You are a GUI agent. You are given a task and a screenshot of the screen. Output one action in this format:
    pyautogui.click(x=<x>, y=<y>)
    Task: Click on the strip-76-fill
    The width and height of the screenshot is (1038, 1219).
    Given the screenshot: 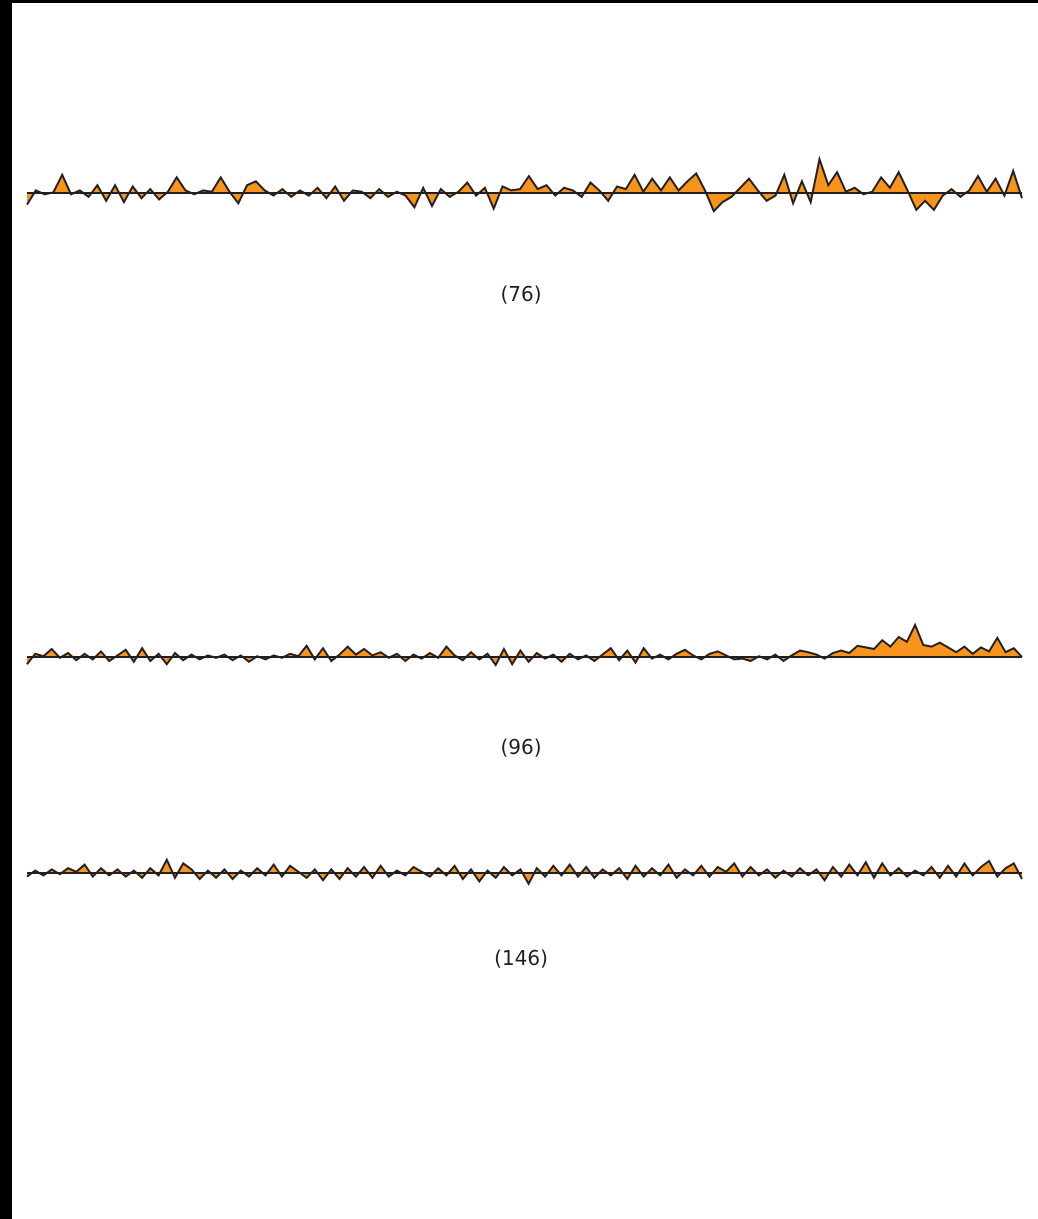 What is the action you would take?
    pyautogui.click(x=524, y=185)
    